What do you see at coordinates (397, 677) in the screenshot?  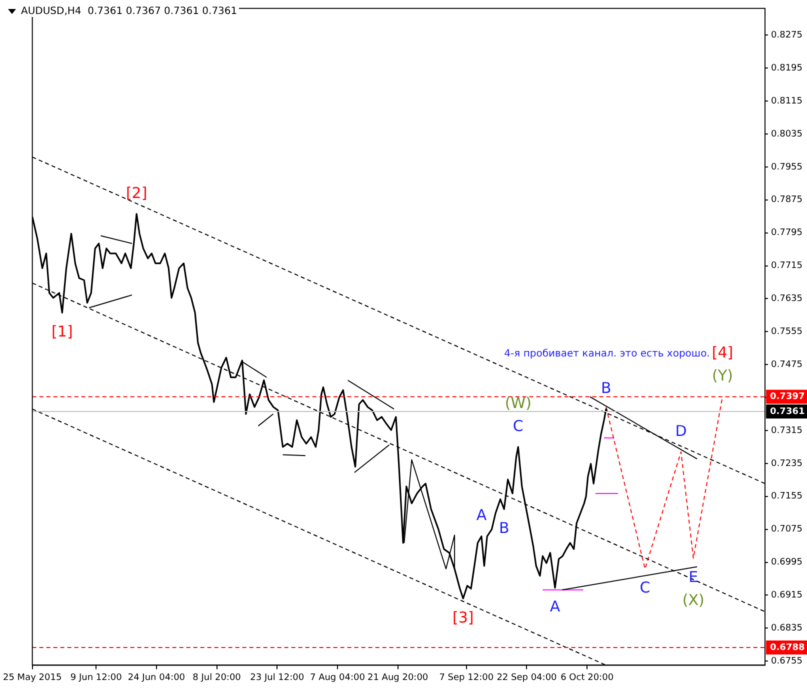 I see `x-tick-label: 21 Aug 20:00` at bounding box center [397, 677].